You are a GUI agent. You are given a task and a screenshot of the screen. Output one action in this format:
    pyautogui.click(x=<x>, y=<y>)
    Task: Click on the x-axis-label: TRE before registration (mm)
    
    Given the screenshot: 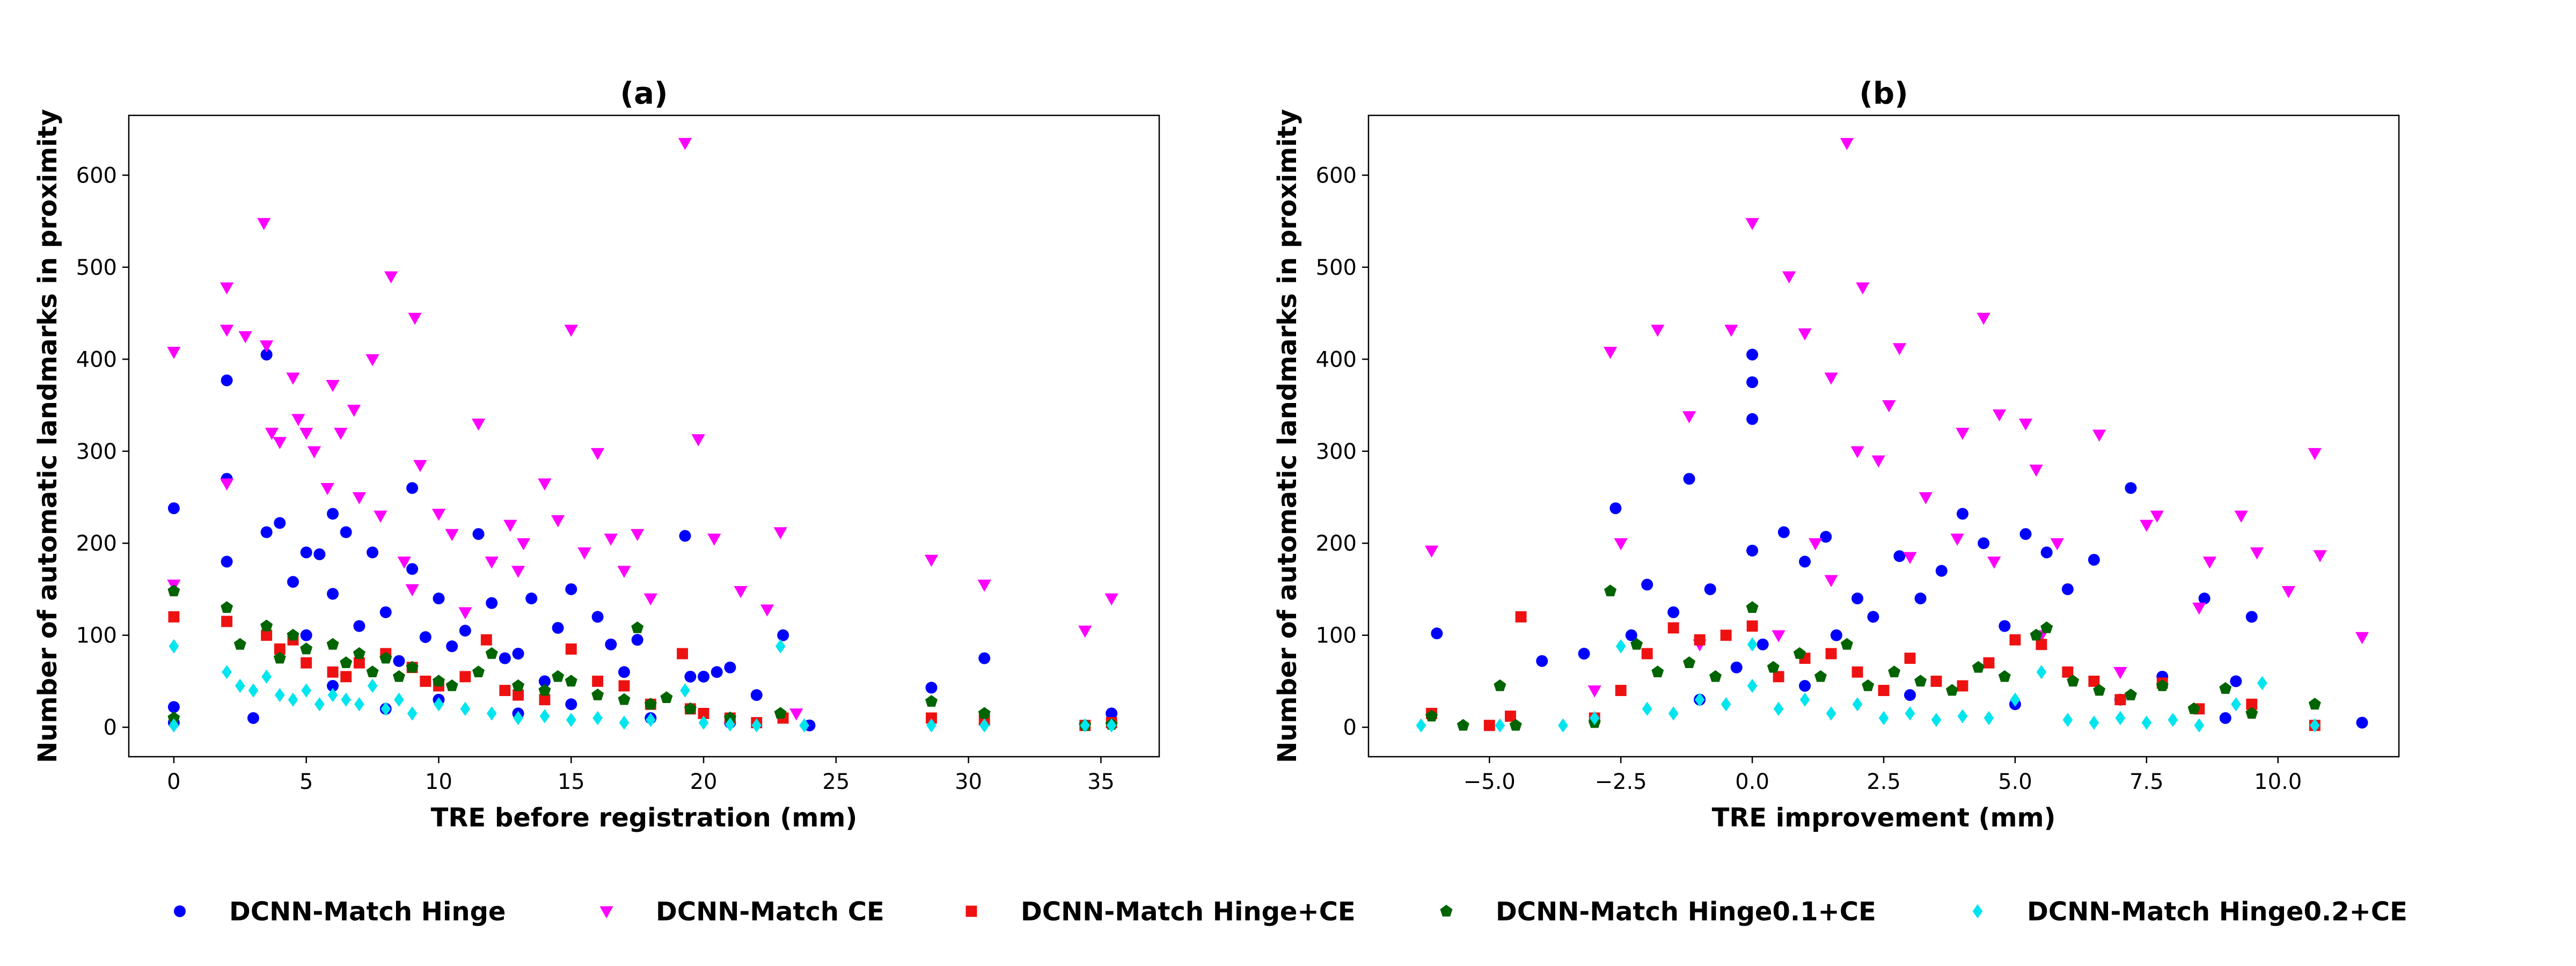 What is the action you would take?
    pyautogui.click(x=644, y=818)
    